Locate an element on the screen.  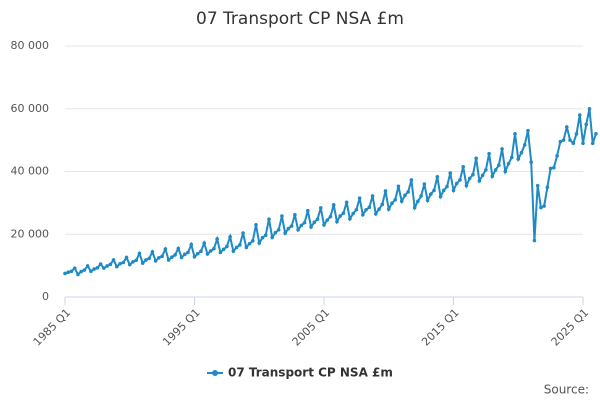
legend-marker is located at coordinates (215, 373).